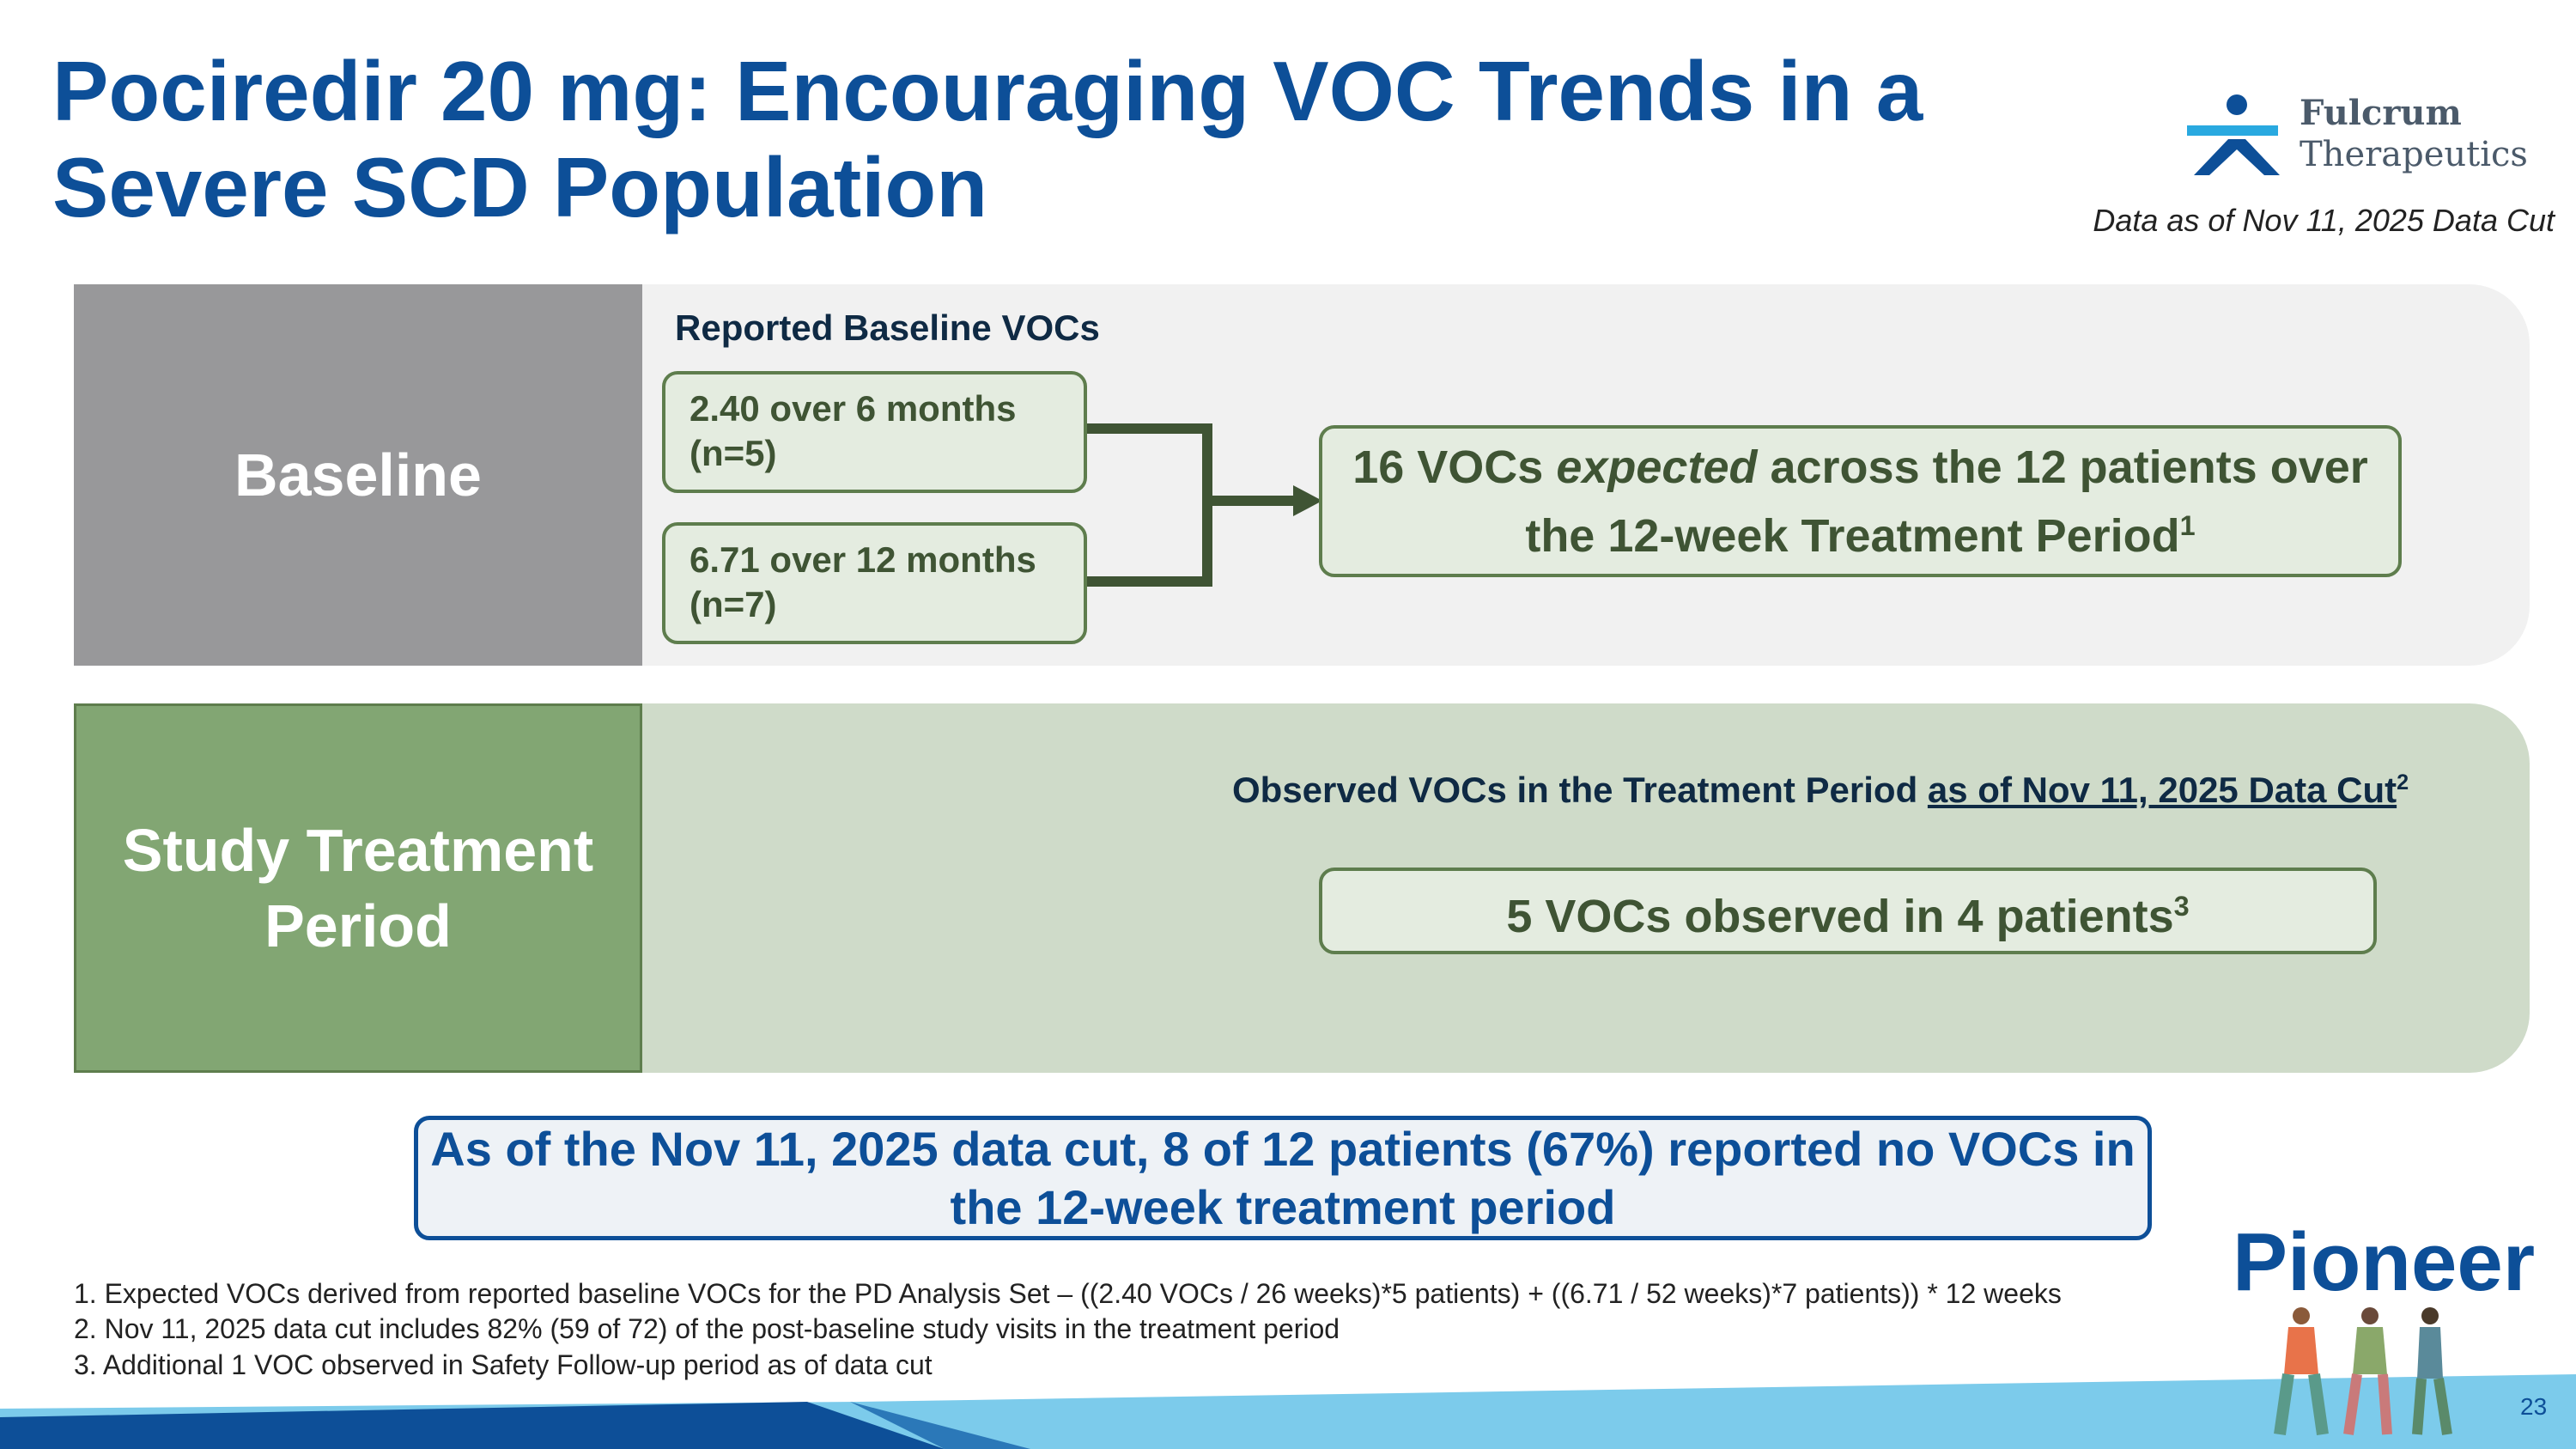 The height and width of the screenshot is (1449, 2576). What do you see at coordinates (863, 559) in the screenshot?
I see `box-text: 6.71 over 12 months` at bounding box center [863, 559].